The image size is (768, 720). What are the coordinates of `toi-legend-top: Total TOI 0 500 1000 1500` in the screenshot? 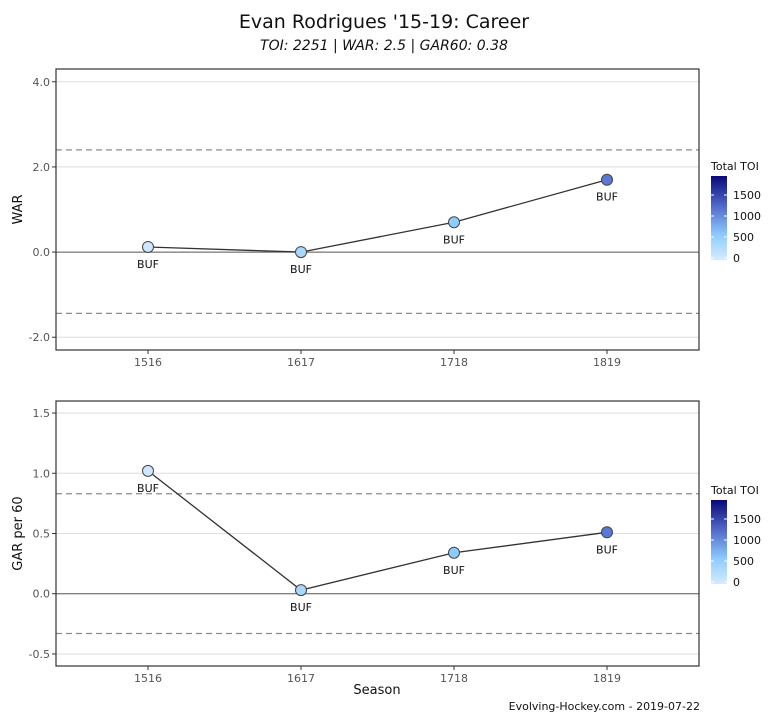 It's located at (735, 212).